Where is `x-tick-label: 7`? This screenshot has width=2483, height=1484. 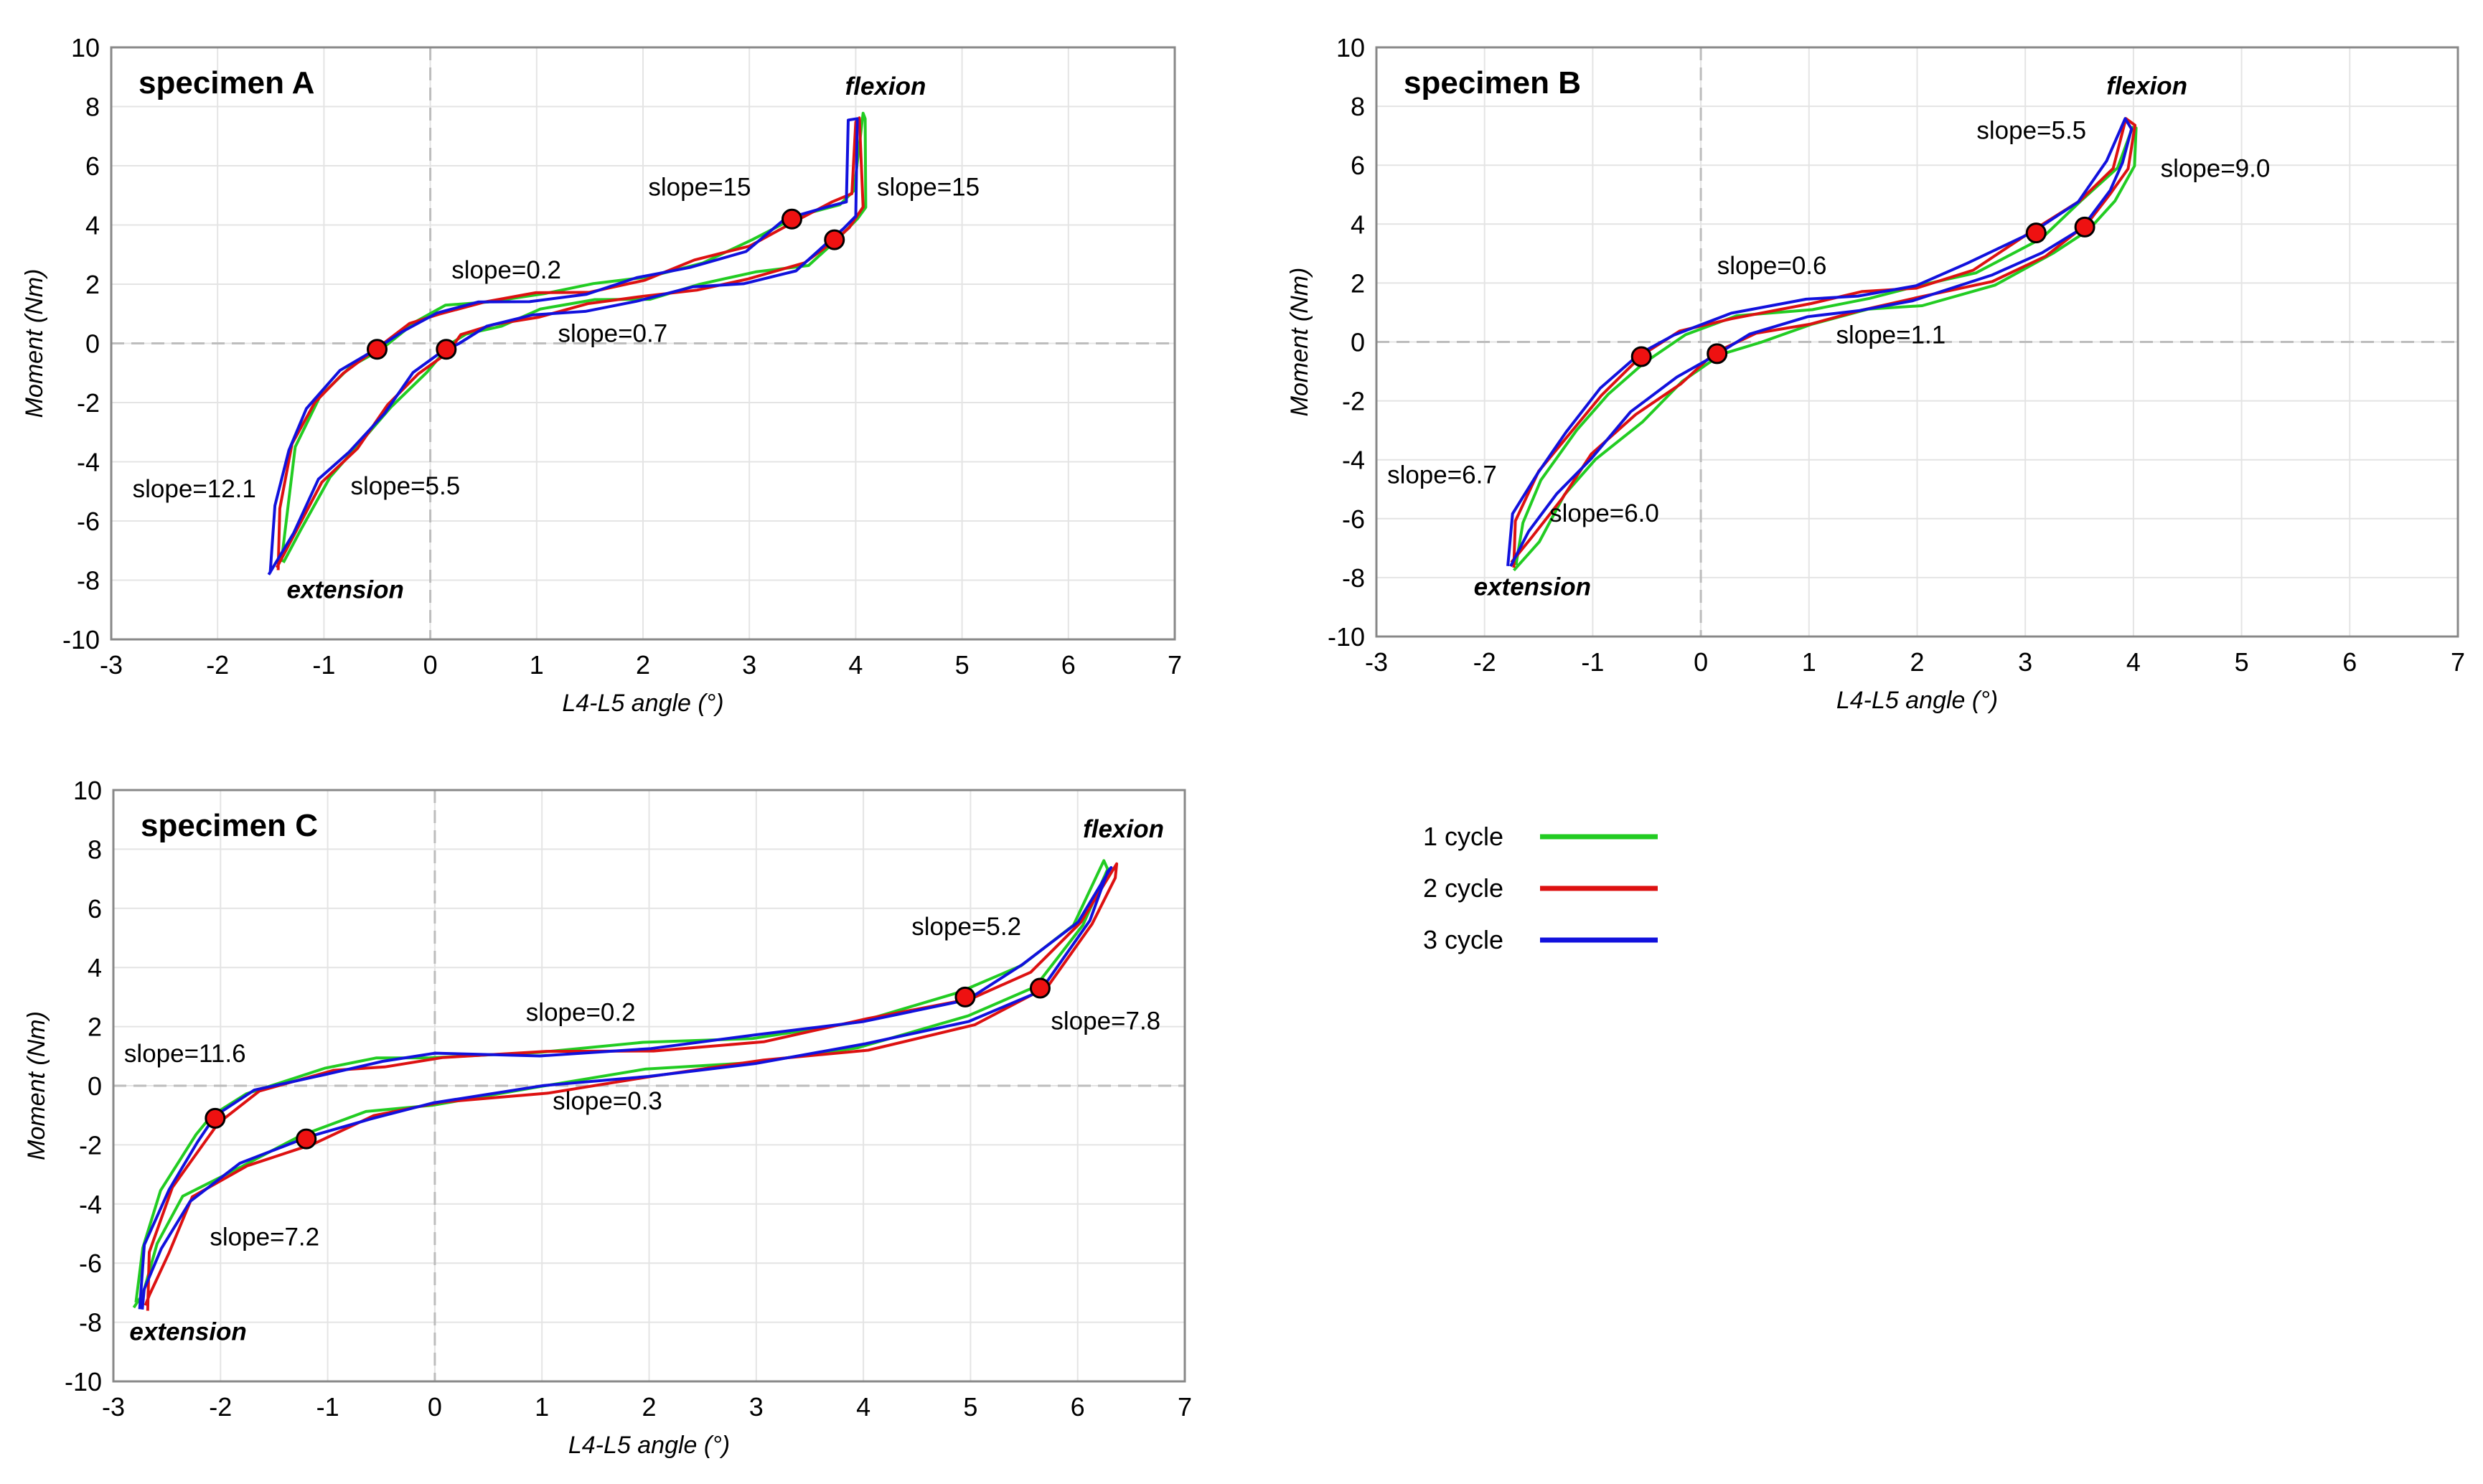 x-tick-label: 7 is located at coordinates (1175, 665).